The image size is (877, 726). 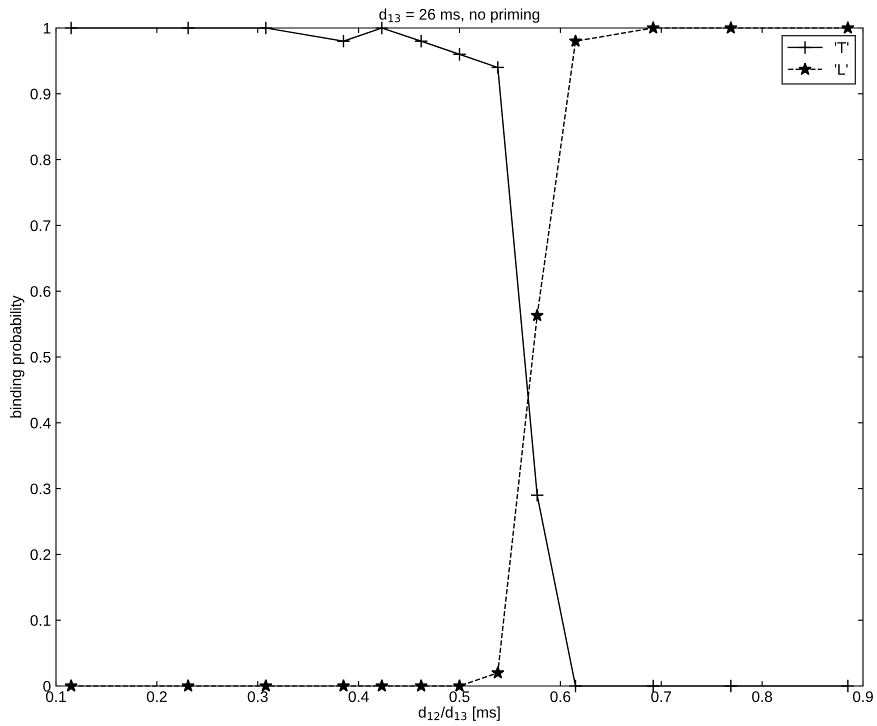 I want to click on x-tick-label: 0.4, so click(x=358, y=696).